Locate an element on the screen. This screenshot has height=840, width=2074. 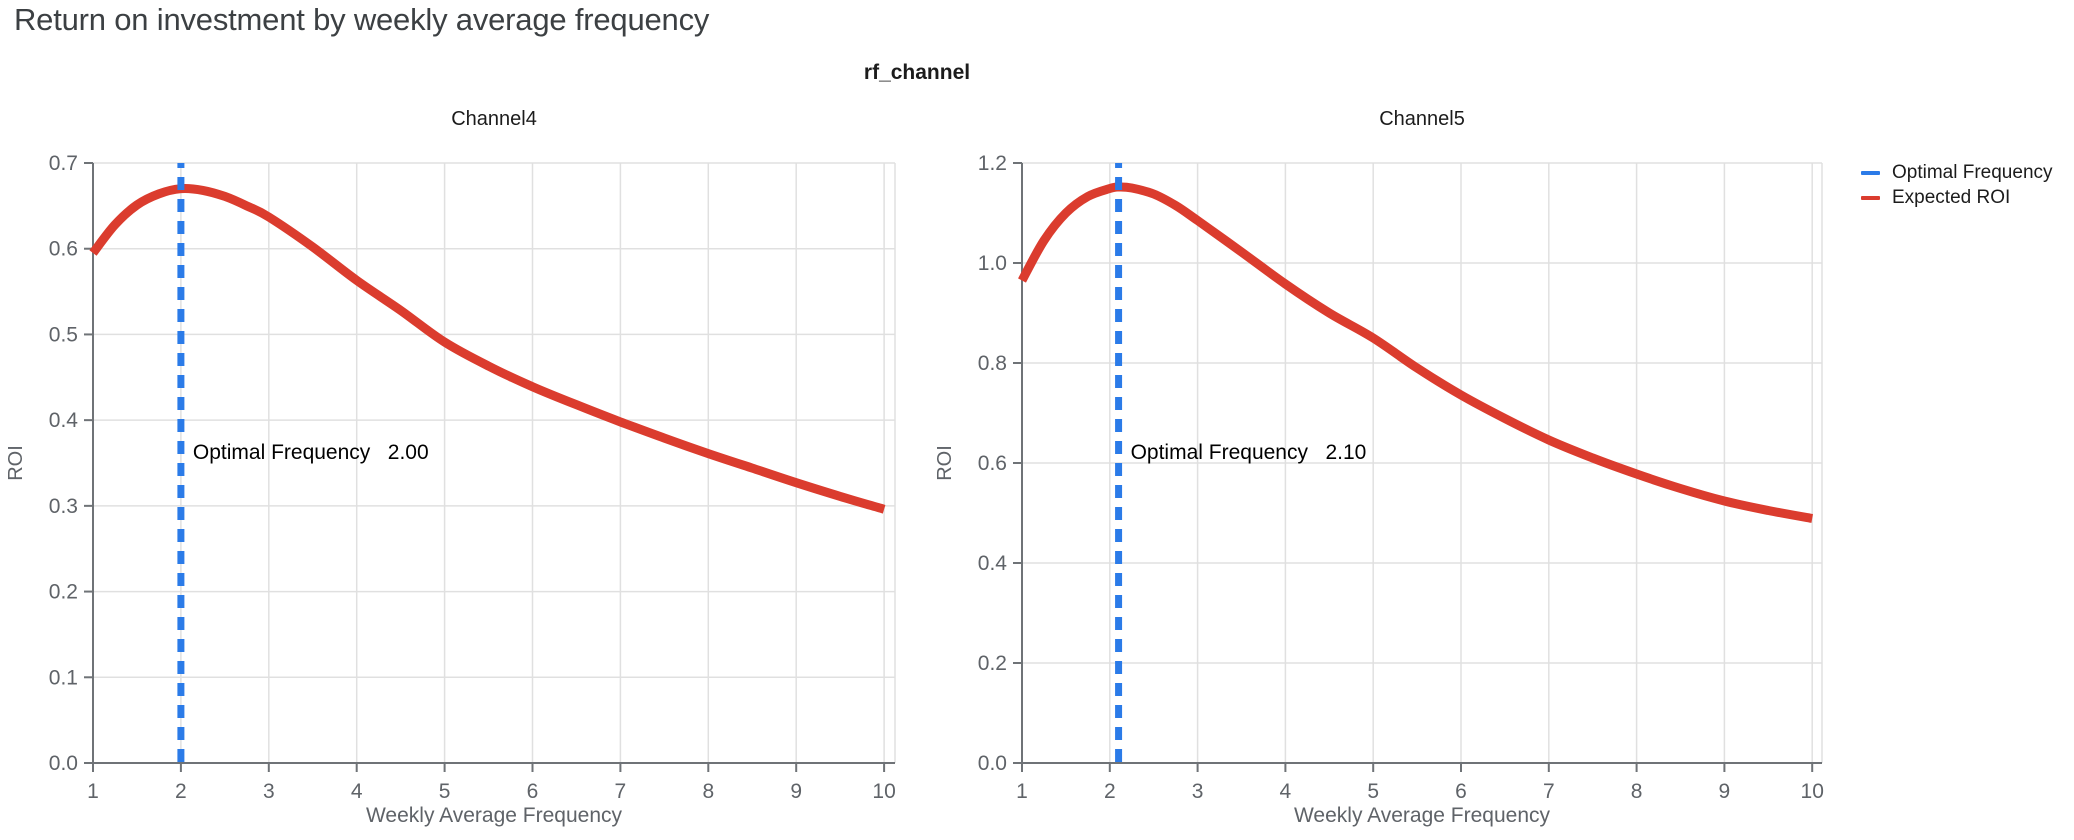
chart-title: Channel4 is located at coordinates (494, 119).